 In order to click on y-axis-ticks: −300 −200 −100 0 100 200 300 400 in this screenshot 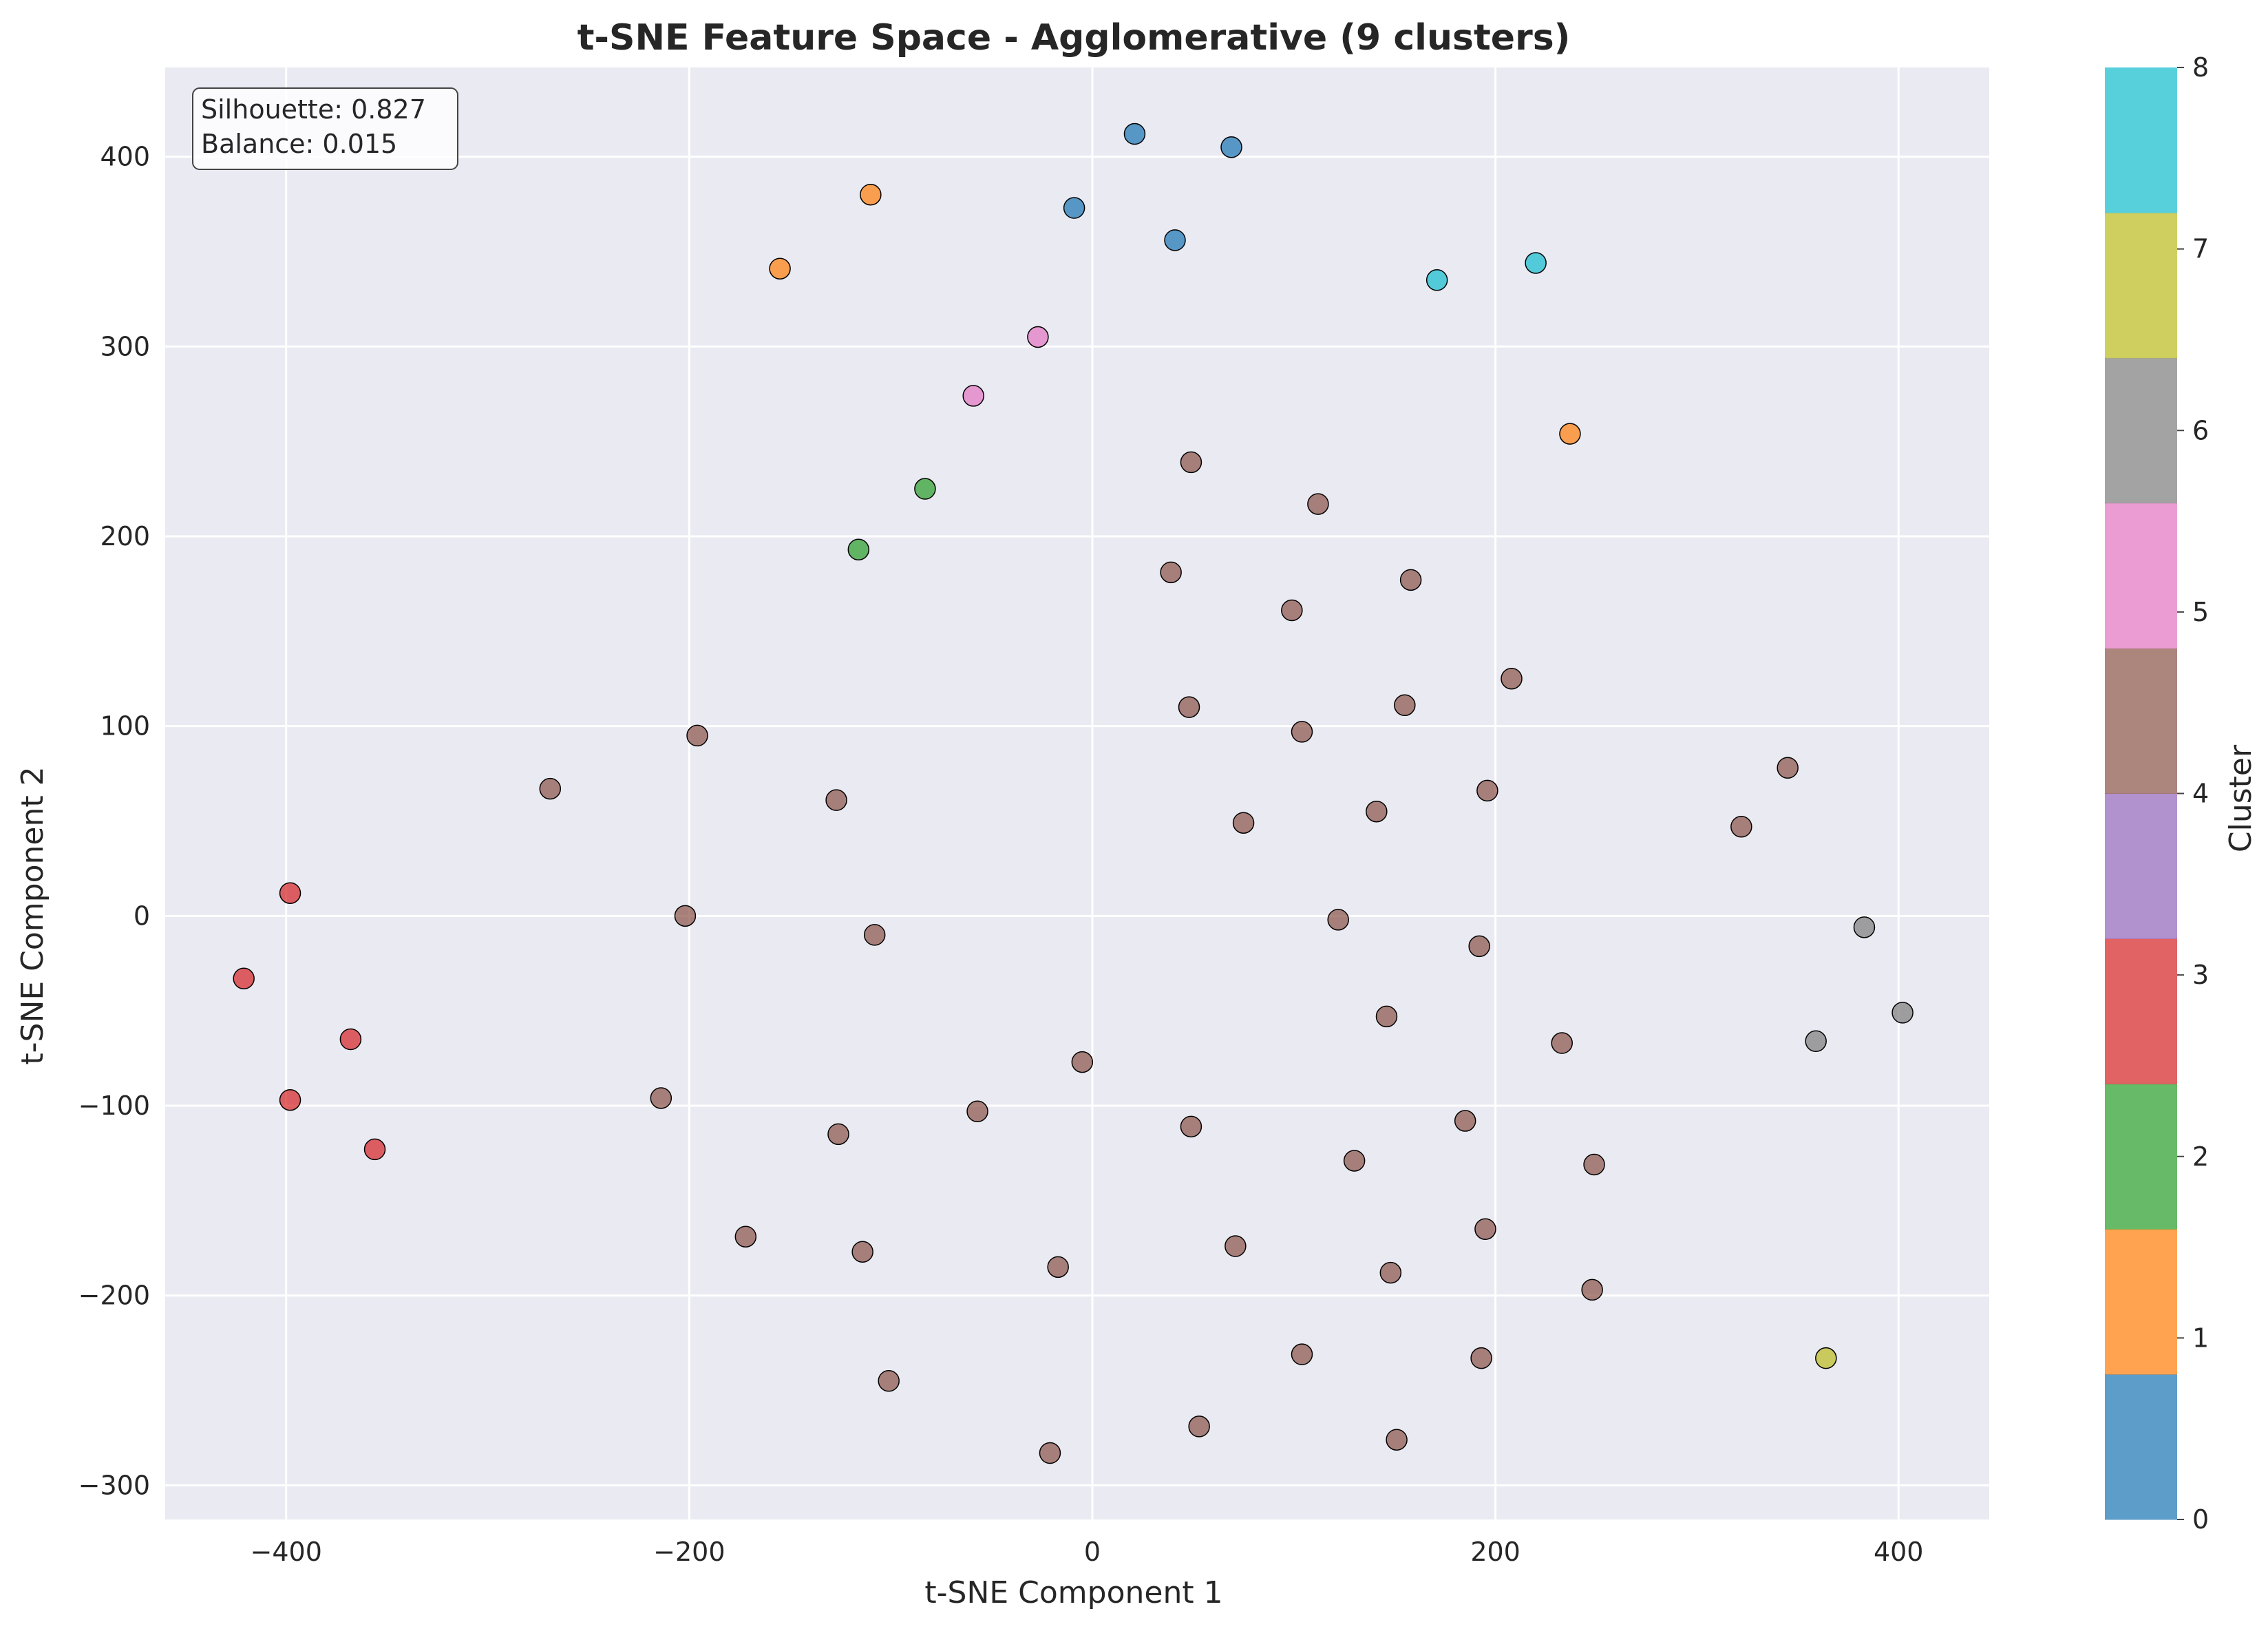, I will do `click(114, 821)`.